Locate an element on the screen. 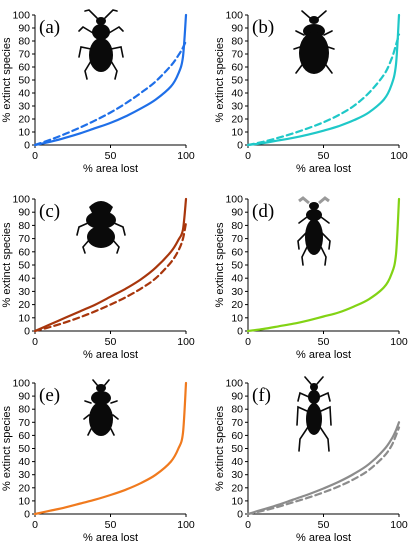 This screenshot has width=414, height=550. series-dashed-line is located at coordinates (323, 471).